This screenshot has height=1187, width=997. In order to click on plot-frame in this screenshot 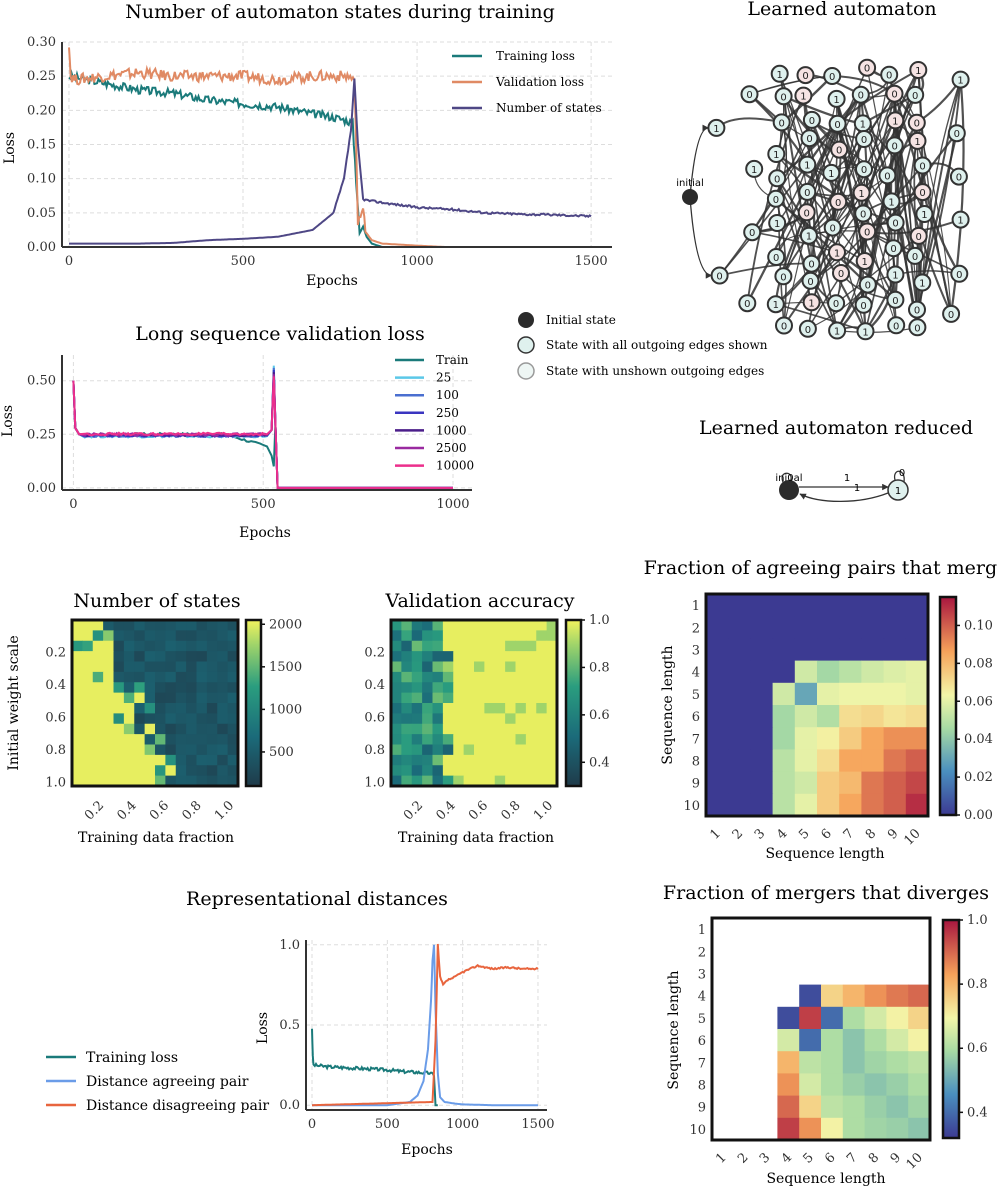, I will do `click(821, 1029)`.